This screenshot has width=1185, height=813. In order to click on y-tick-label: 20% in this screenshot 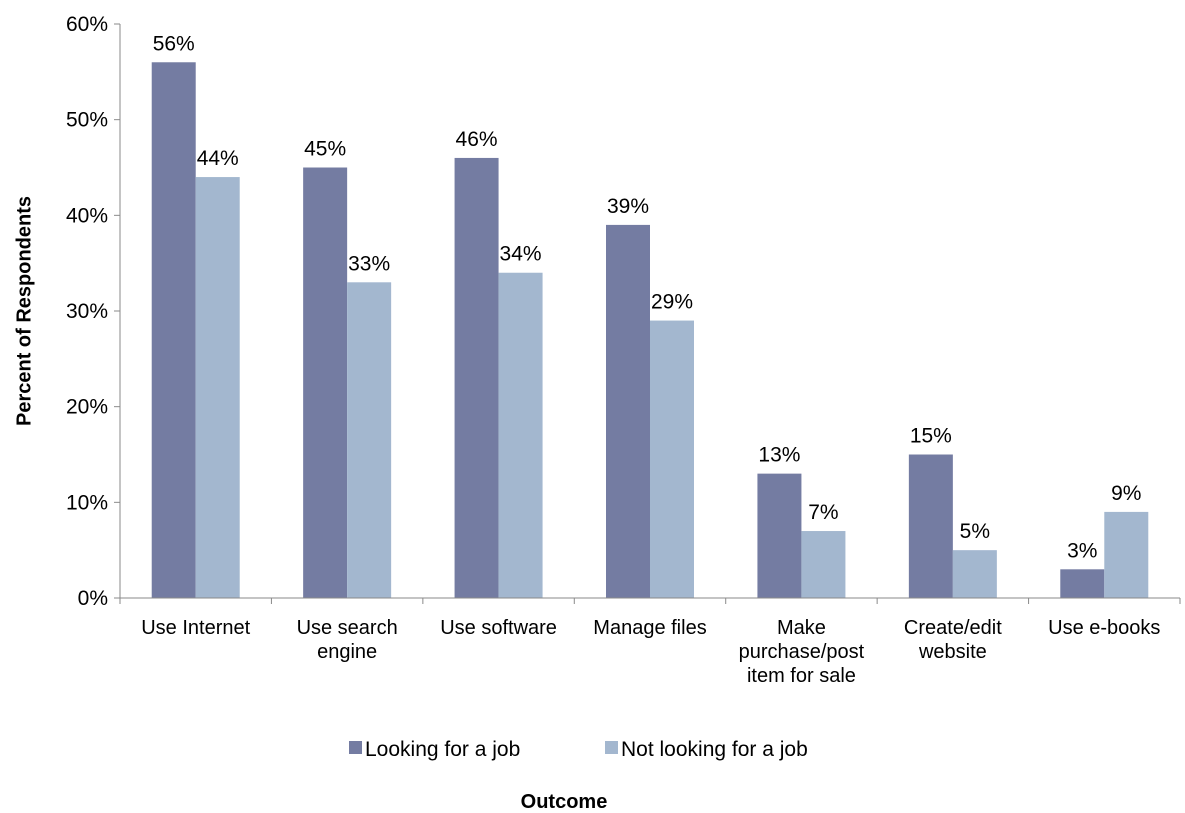, I will do `click(87, 407)`.